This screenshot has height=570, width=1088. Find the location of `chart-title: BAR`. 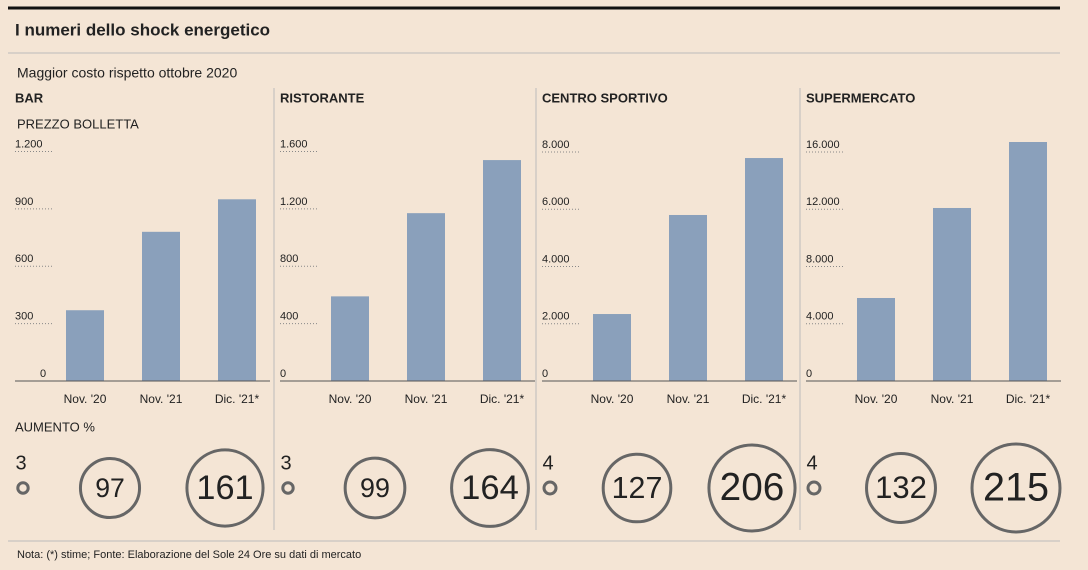

chart-title: BAR is located at coordinates (29, 97).